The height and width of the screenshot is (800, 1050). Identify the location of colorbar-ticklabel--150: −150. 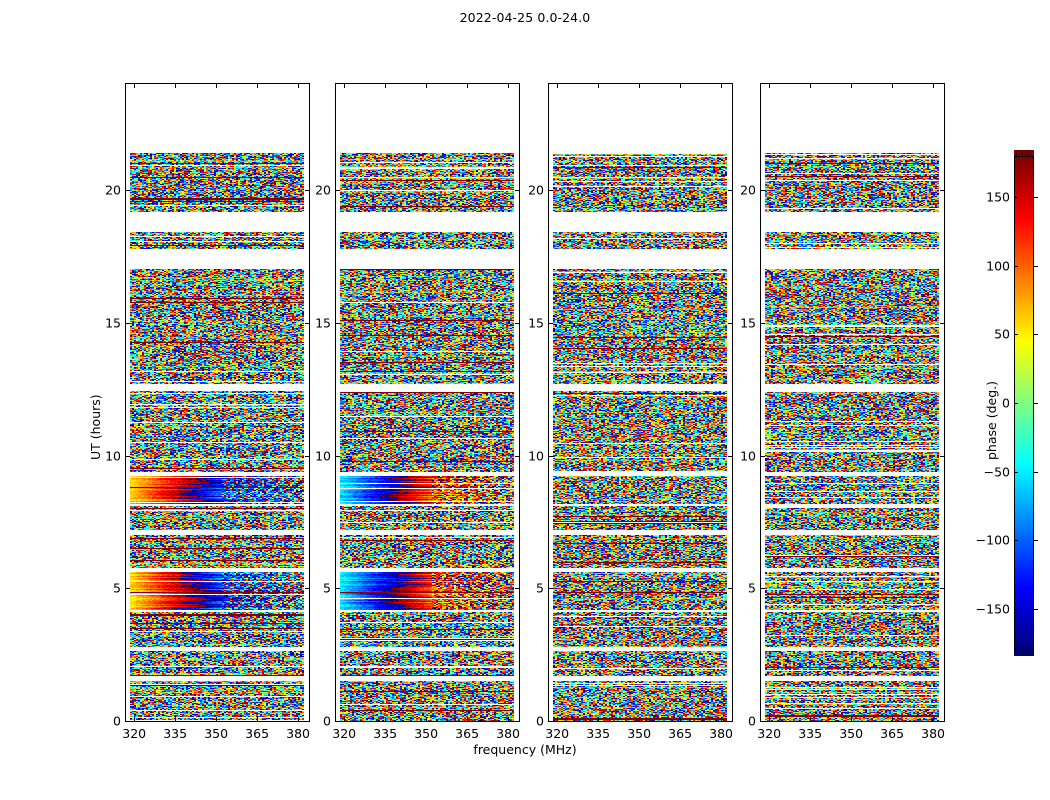
(992, 609).